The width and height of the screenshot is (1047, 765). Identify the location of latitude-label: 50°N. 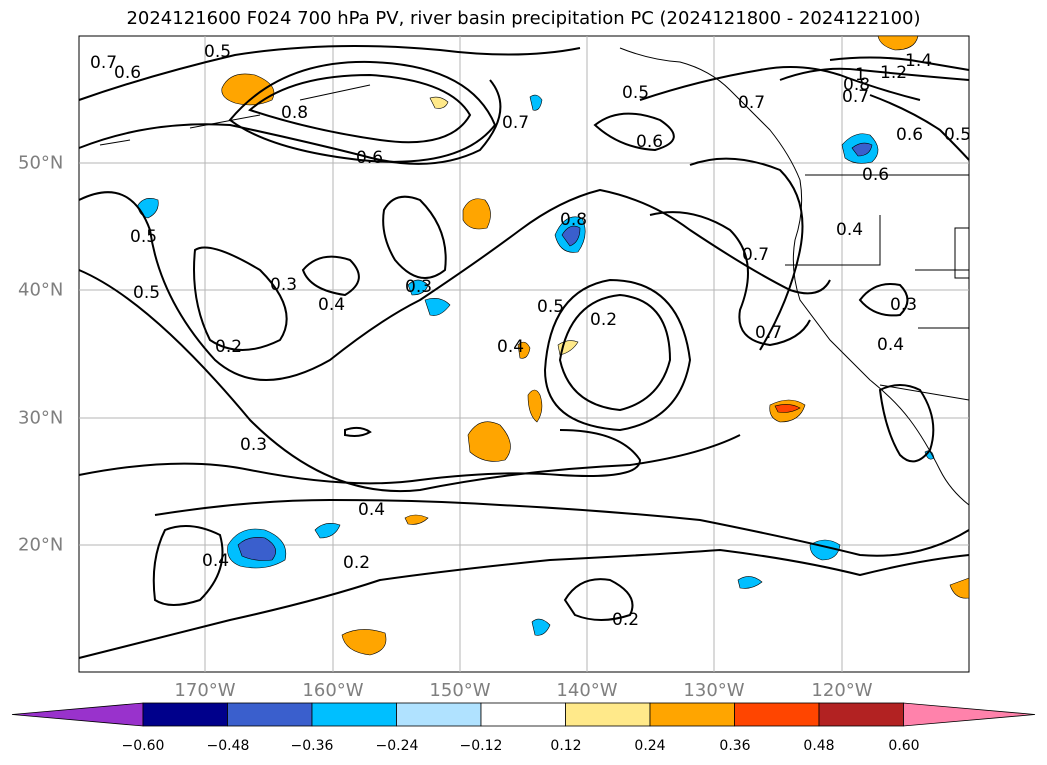
(41, 163).